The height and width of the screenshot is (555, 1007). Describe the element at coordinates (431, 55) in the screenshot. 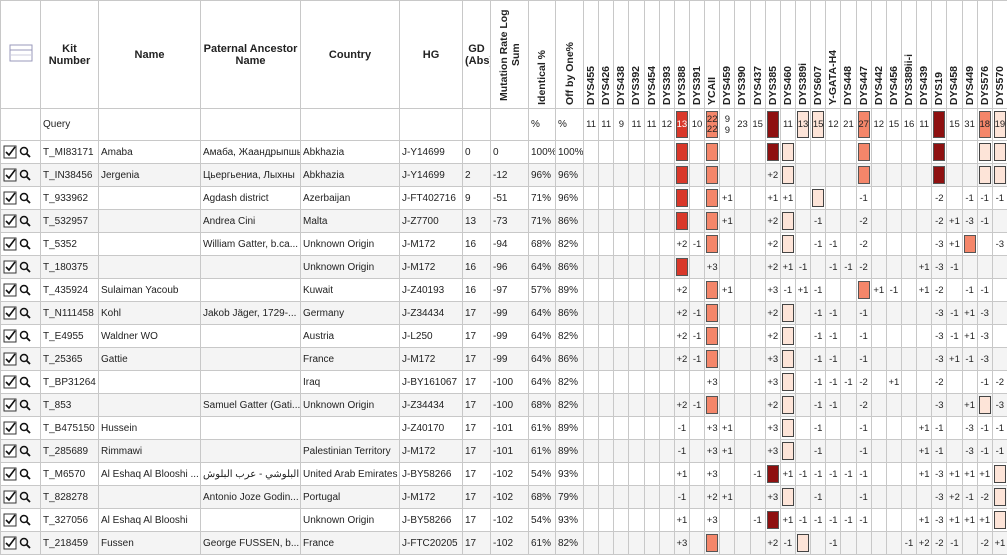

I see `header-text: HG` at that location.